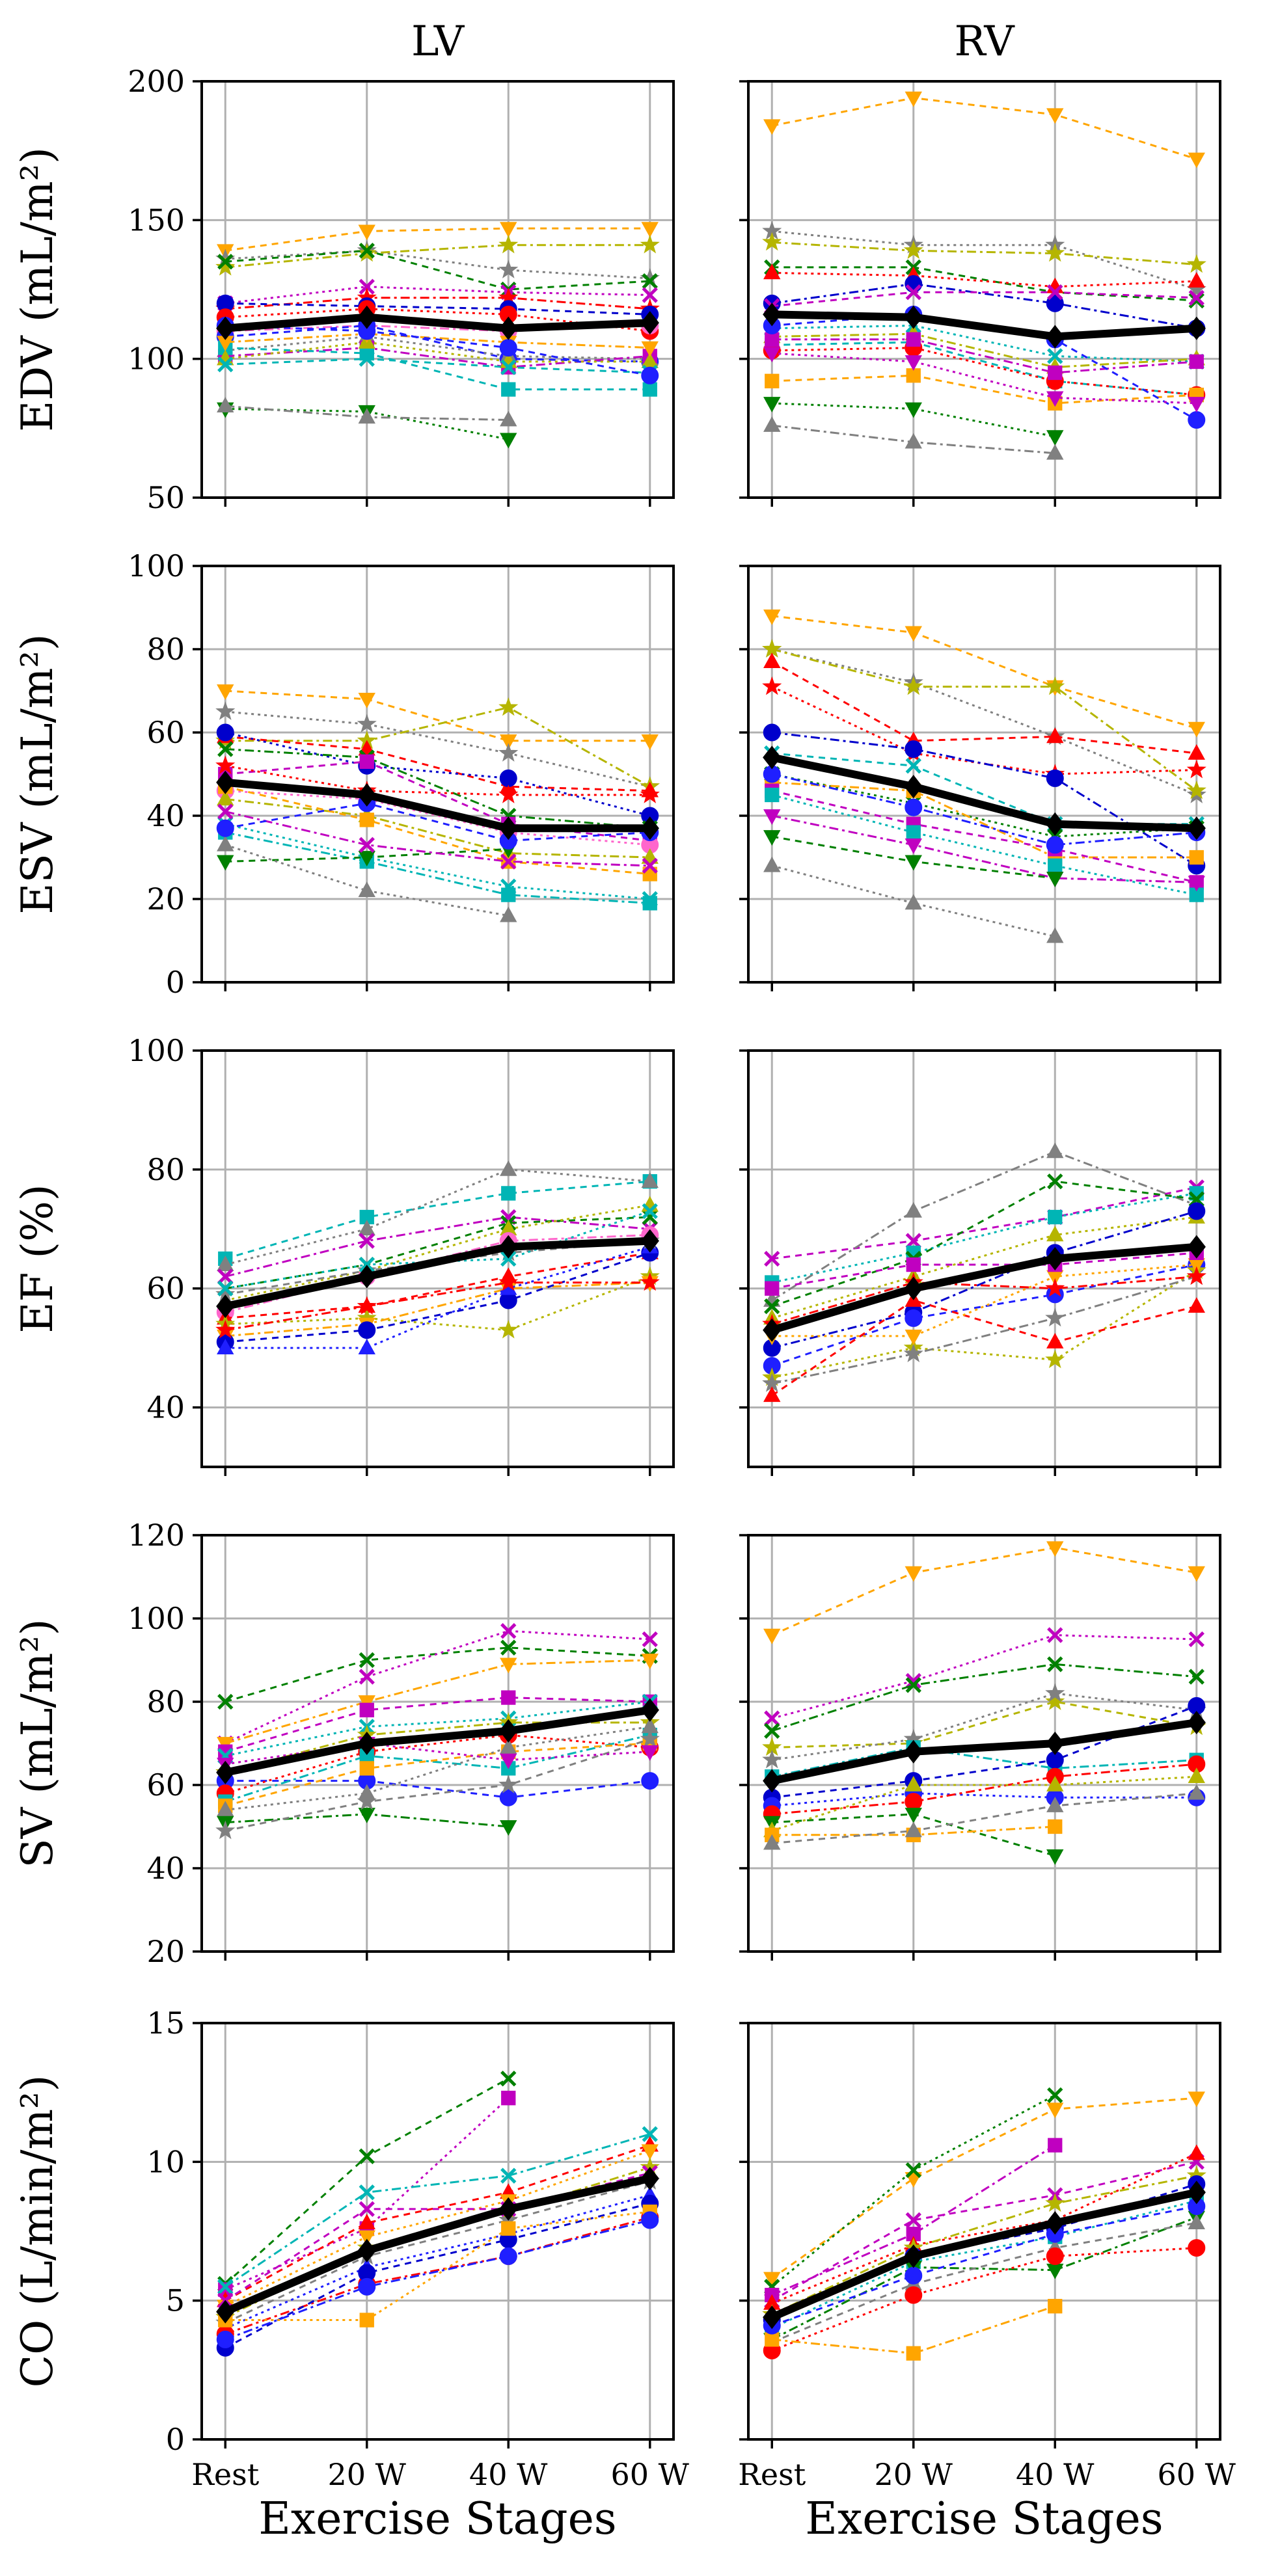  What do you see at coordinates (37, 2231) in the screenshot?
I see `y-axis-label: CO (L/min/m²)` at bounding box center [37, 2231].